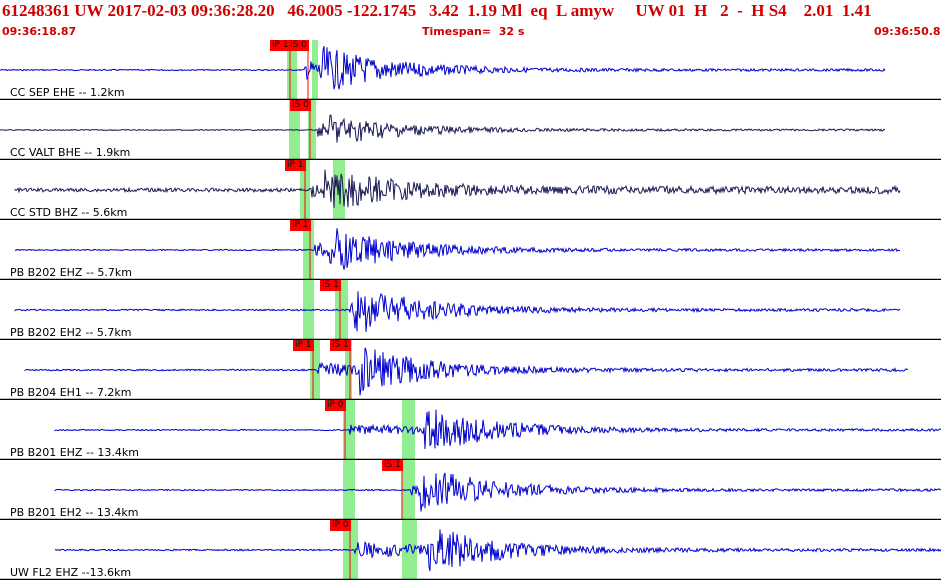 The image size is (941, 580). Describe the element at coordinates (74, 452) in the screenshot. I see `station-channel-label: PB B201 EHZ -- 13.4km` at that location.